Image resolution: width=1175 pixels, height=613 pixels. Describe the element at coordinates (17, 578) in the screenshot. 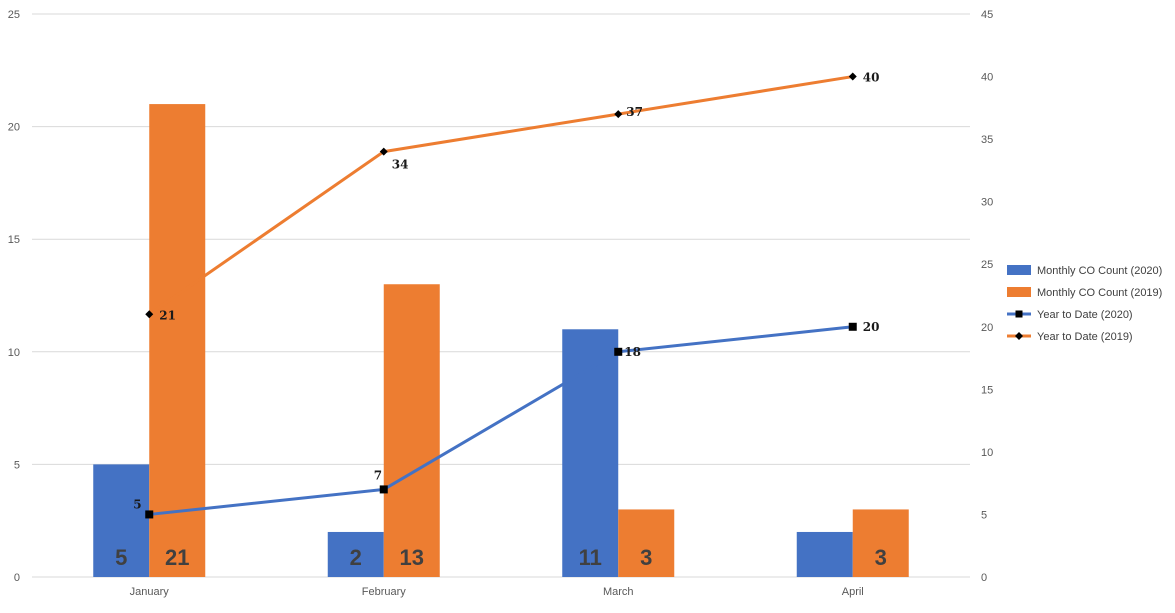

I see `y-tick-label: 0` at that location.